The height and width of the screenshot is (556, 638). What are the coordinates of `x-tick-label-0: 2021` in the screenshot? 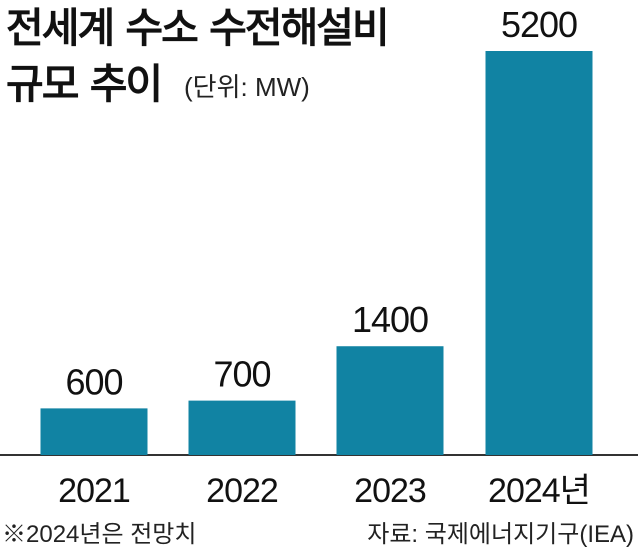 It's located at (94, 491).